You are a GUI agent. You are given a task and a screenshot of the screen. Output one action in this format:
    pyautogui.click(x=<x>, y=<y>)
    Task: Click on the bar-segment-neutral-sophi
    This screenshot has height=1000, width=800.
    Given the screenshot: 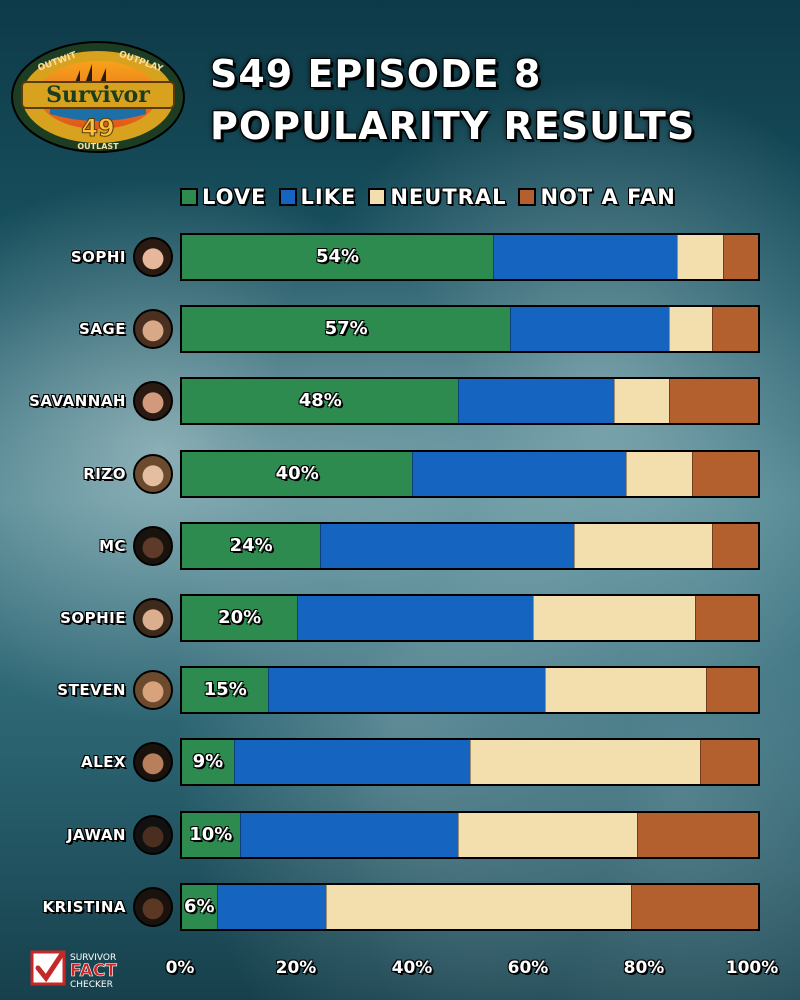 What is the action you would take?
    pyautogui.click(x=700, y=257)
    